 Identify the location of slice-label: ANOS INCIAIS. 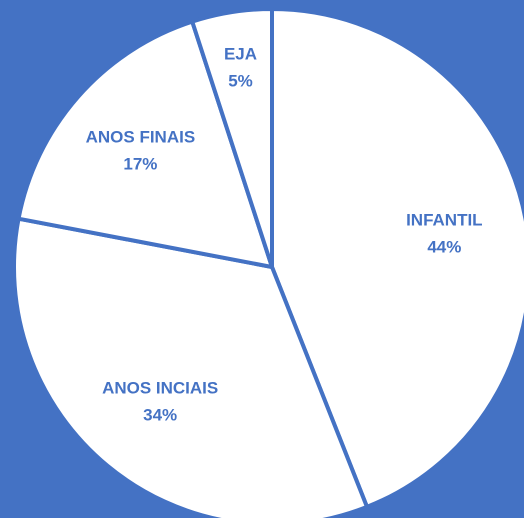
(160, 388).